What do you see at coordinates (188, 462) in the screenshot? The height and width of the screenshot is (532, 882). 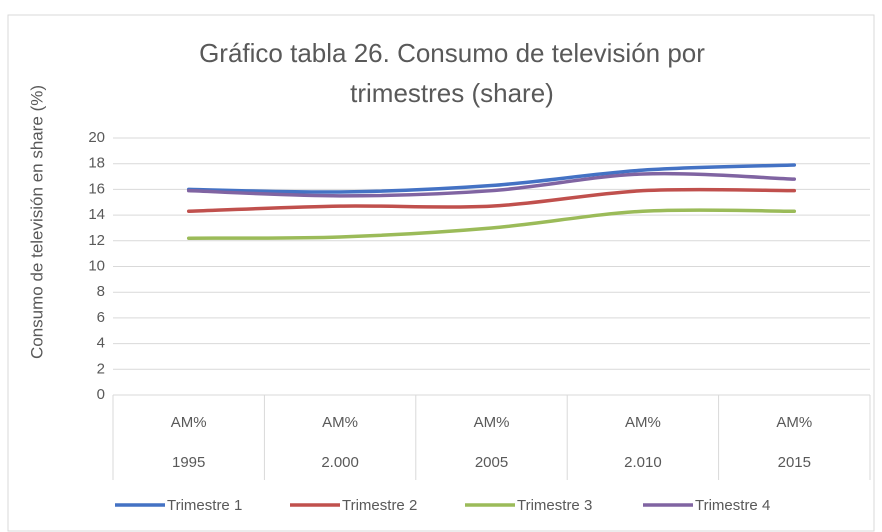 I see `x-tick-label: 1995` at bounding box center [188, 462].